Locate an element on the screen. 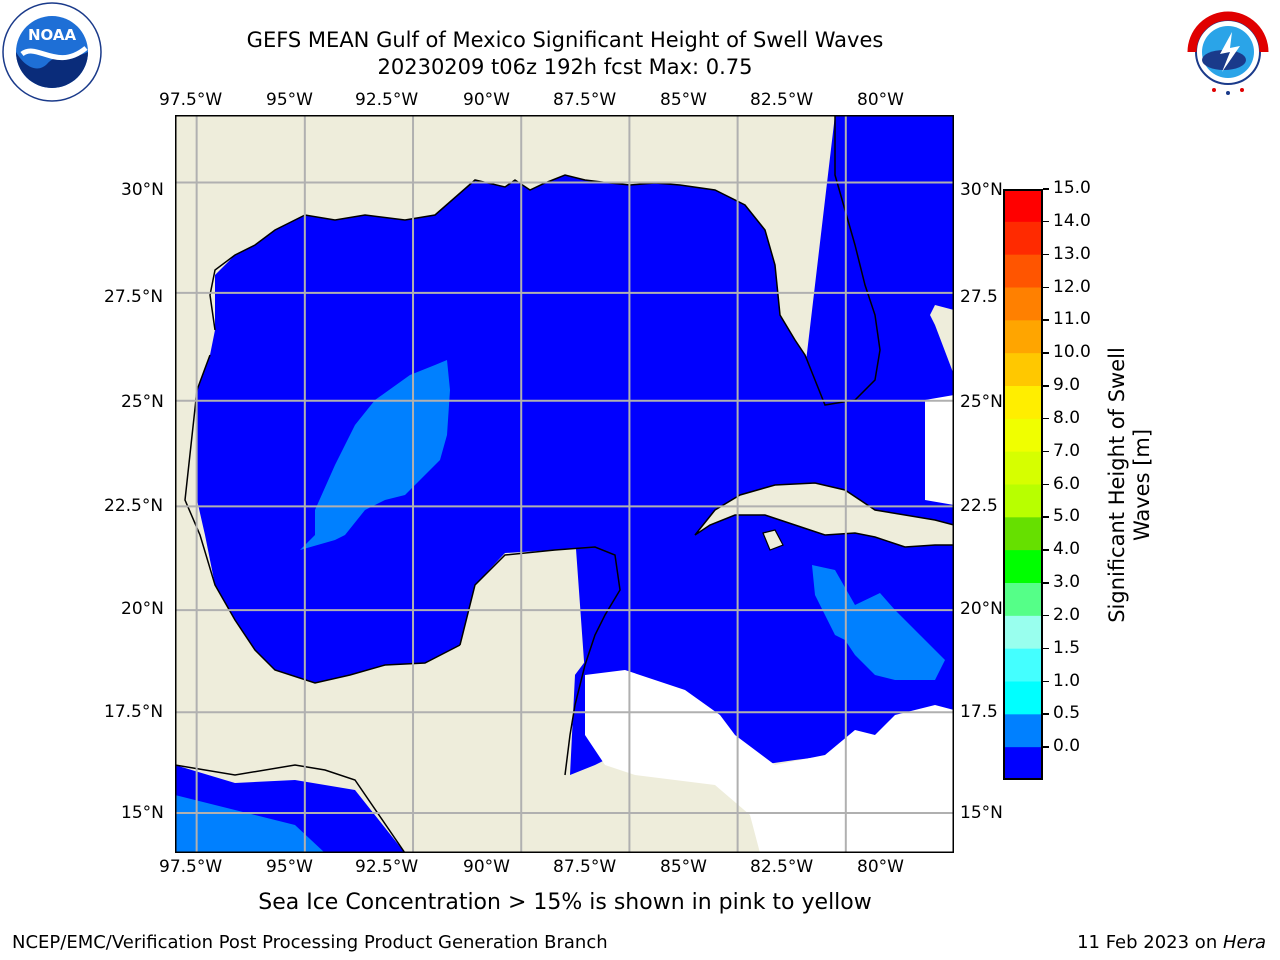 The height and width of the screenshot is (960, 1280). lon-label-bottom: 87.5°W is located at coordinates (585, 867).